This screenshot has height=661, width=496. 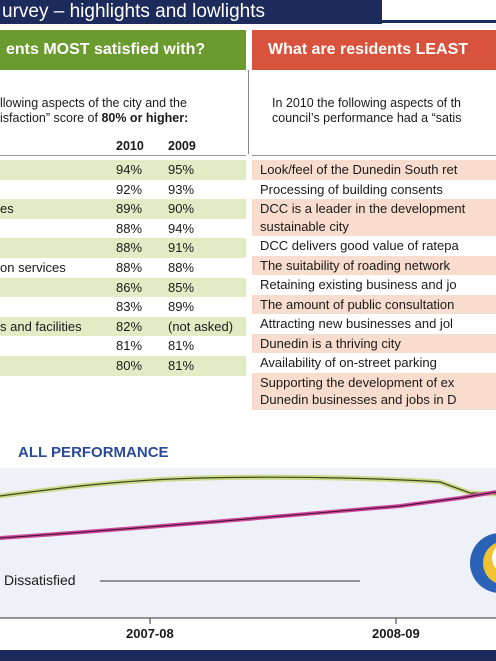 I want to click on col-head: 2009, so click(x=182, y=146).